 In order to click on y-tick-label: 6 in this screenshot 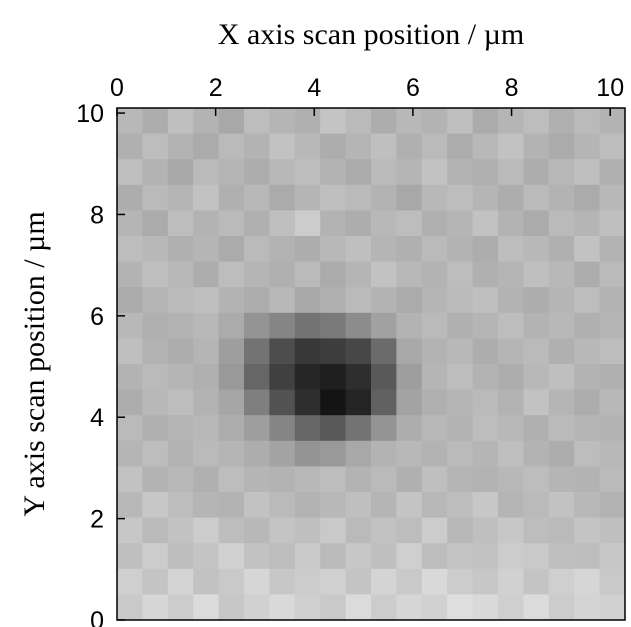, I will do `click(97, 317)`.